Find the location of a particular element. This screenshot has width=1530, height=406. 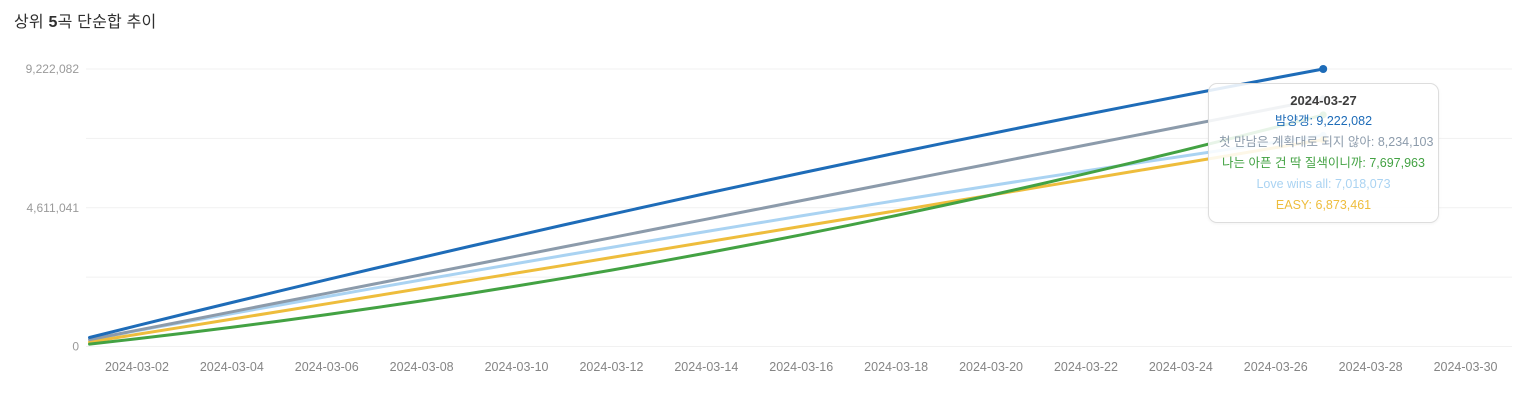

x-axis-label: 2024-03-10 is located at coordinates (517, 367).